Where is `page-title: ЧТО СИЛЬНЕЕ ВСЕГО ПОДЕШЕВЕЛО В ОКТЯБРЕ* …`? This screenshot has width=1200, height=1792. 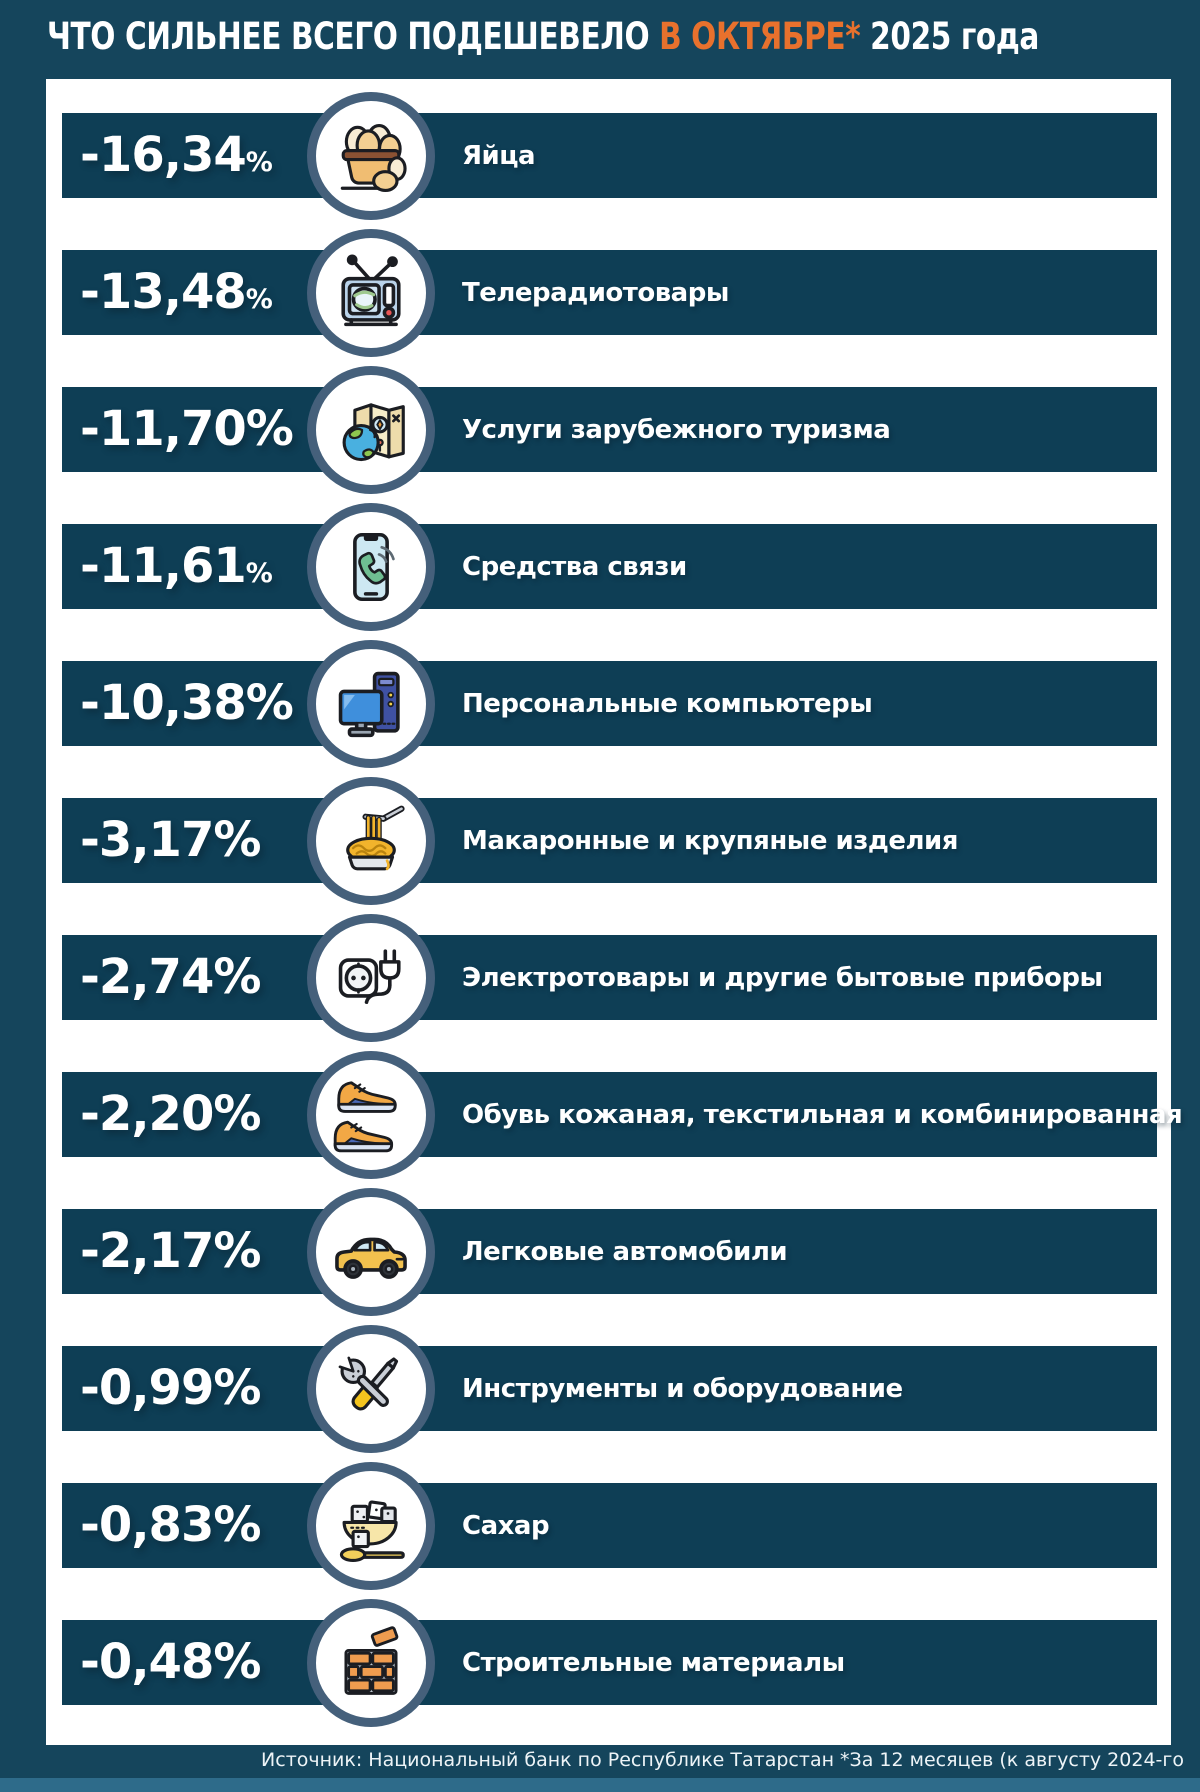 page-title: ЧТО СИЛЬНЕЕ ВСЕГО ПОДЕШЕВЕЛО В ОКТЯБРЕ* … is located at coordinates (543, 37).